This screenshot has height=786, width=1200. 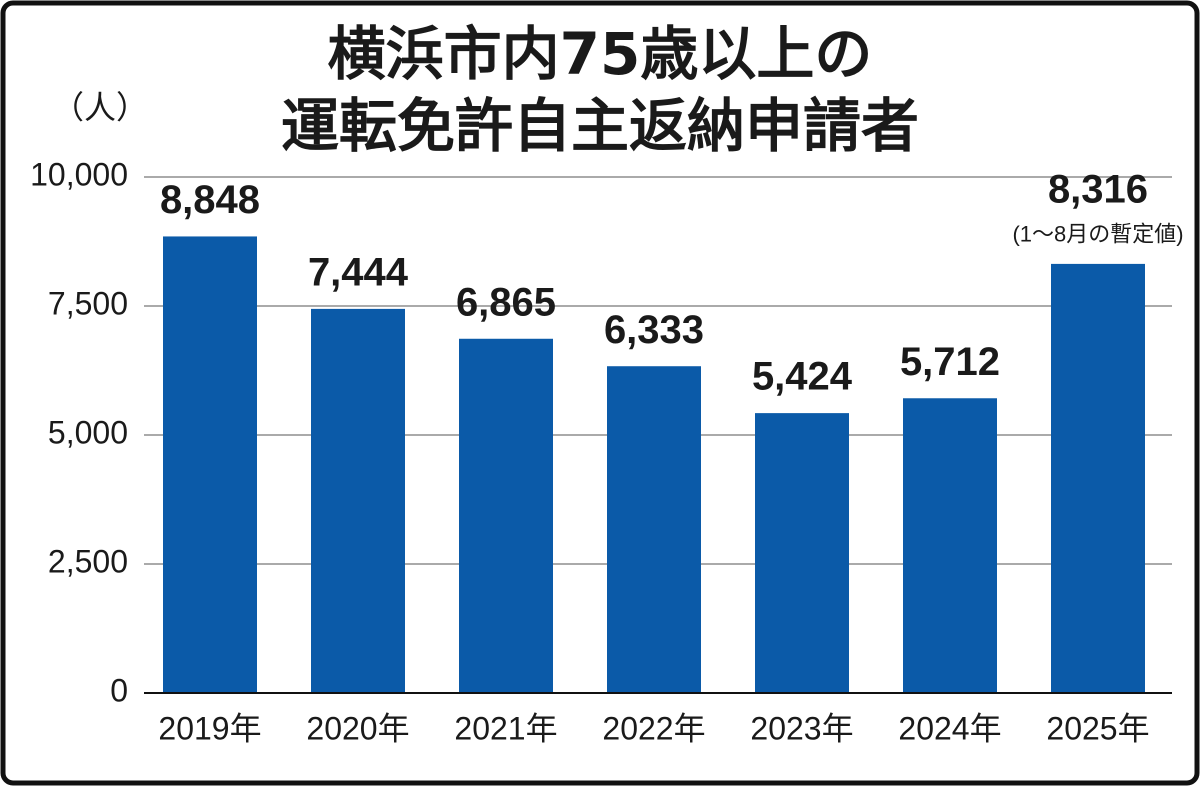 What do you see at coordinates (209, 728) in the screenshot?
I see `x-tick-label: 2019年` at bounding box center [209, 728].